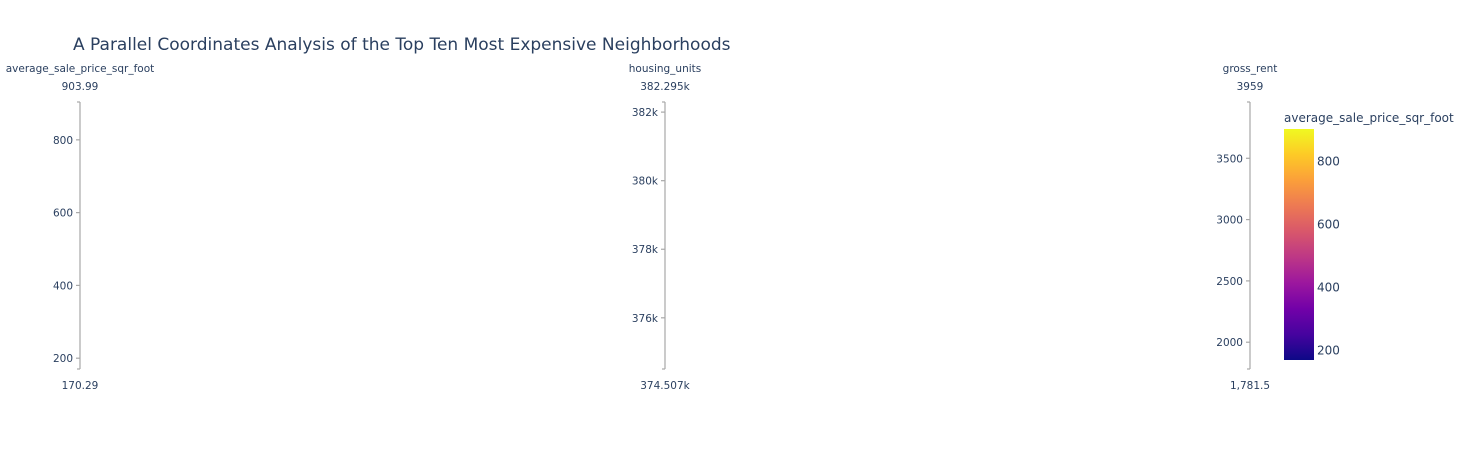 Image resolution: width=1478 pixels, height=451 pixels. What do you see at coordinates (645, 182) in the screenshot?
I see `axis-tick-label: 380k` at bounding box center [645, 182].